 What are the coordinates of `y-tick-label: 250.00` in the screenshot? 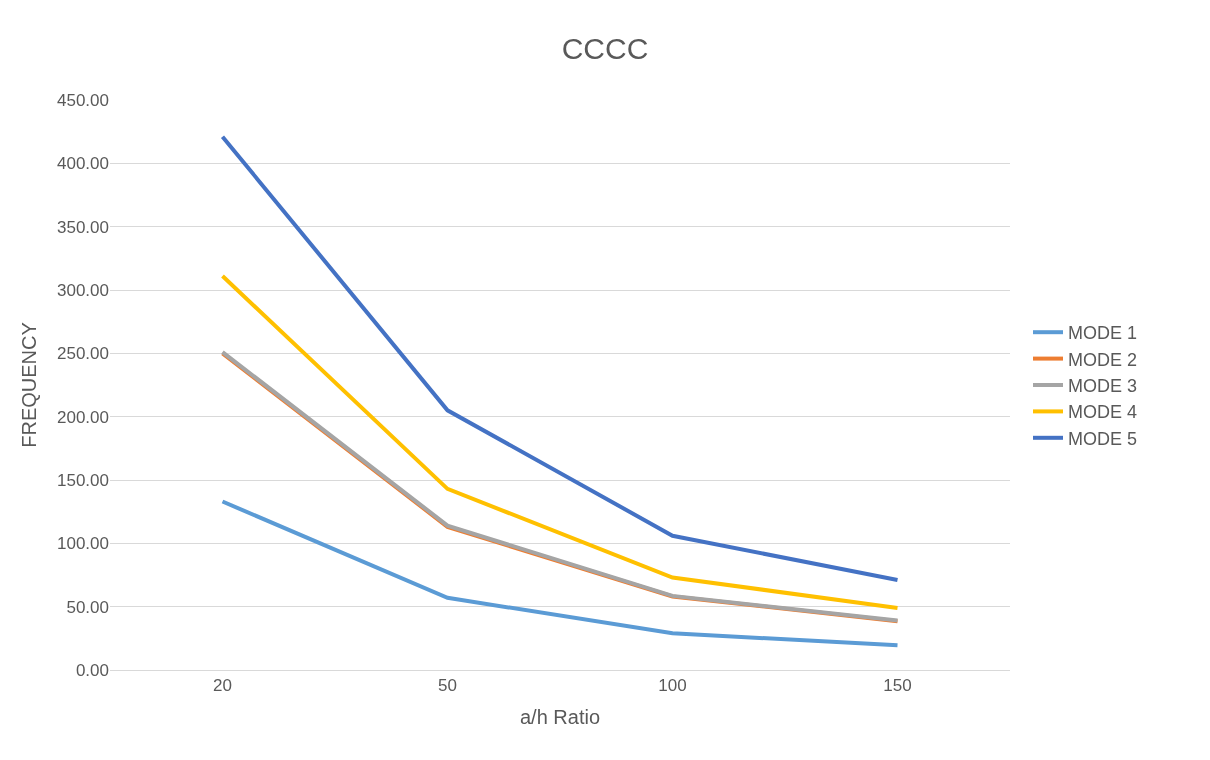 It's located at (83, 354).